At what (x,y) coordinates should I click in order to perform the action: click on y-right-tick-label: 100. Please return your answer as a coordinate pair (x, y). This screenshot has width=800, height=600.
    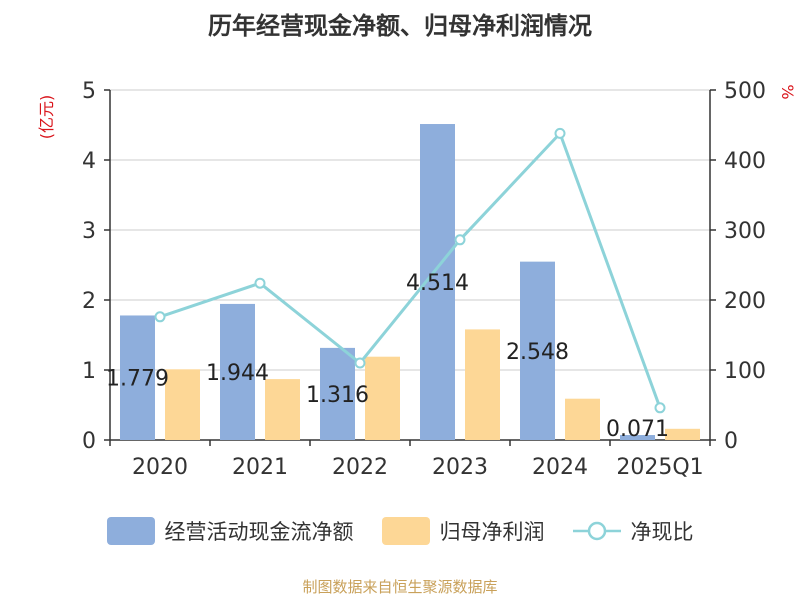
    Looking at the image, I should click on (745, 371).